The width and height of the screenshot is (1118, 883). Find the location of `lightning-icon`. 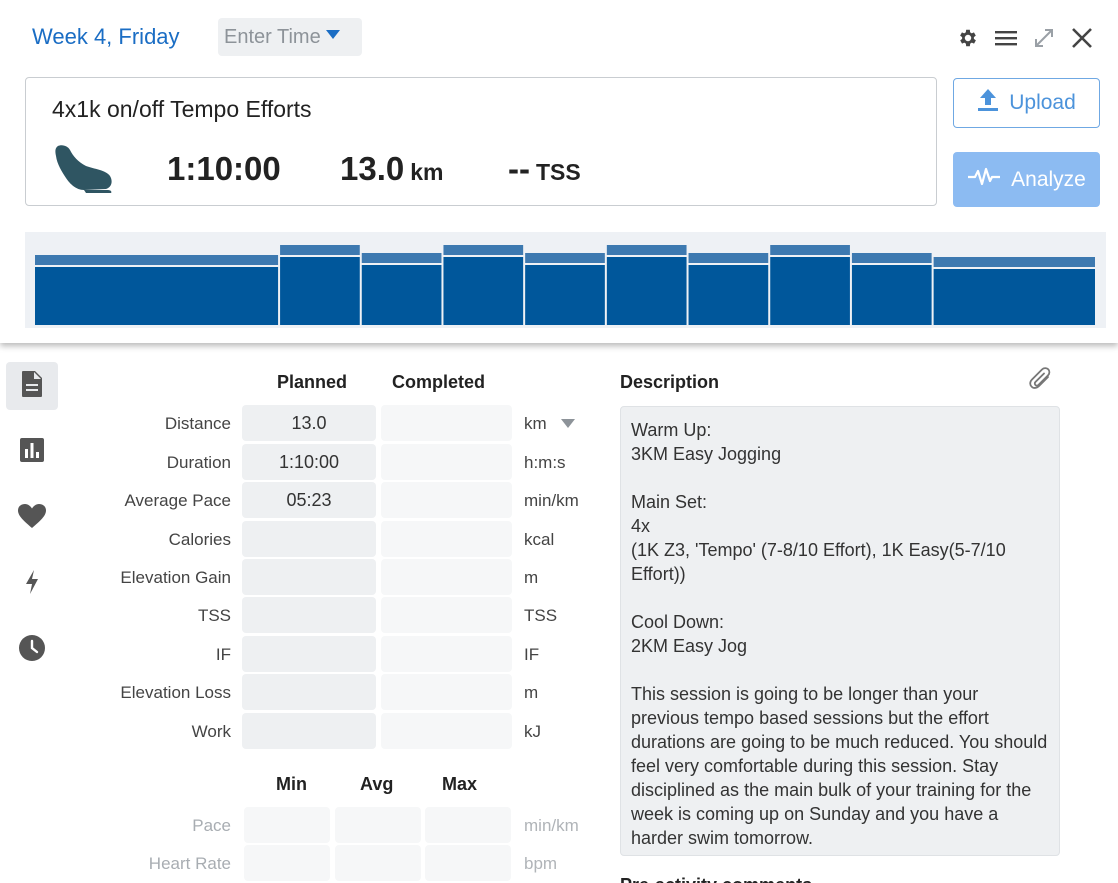

lightning-icon is located at coordinates (32, 584).